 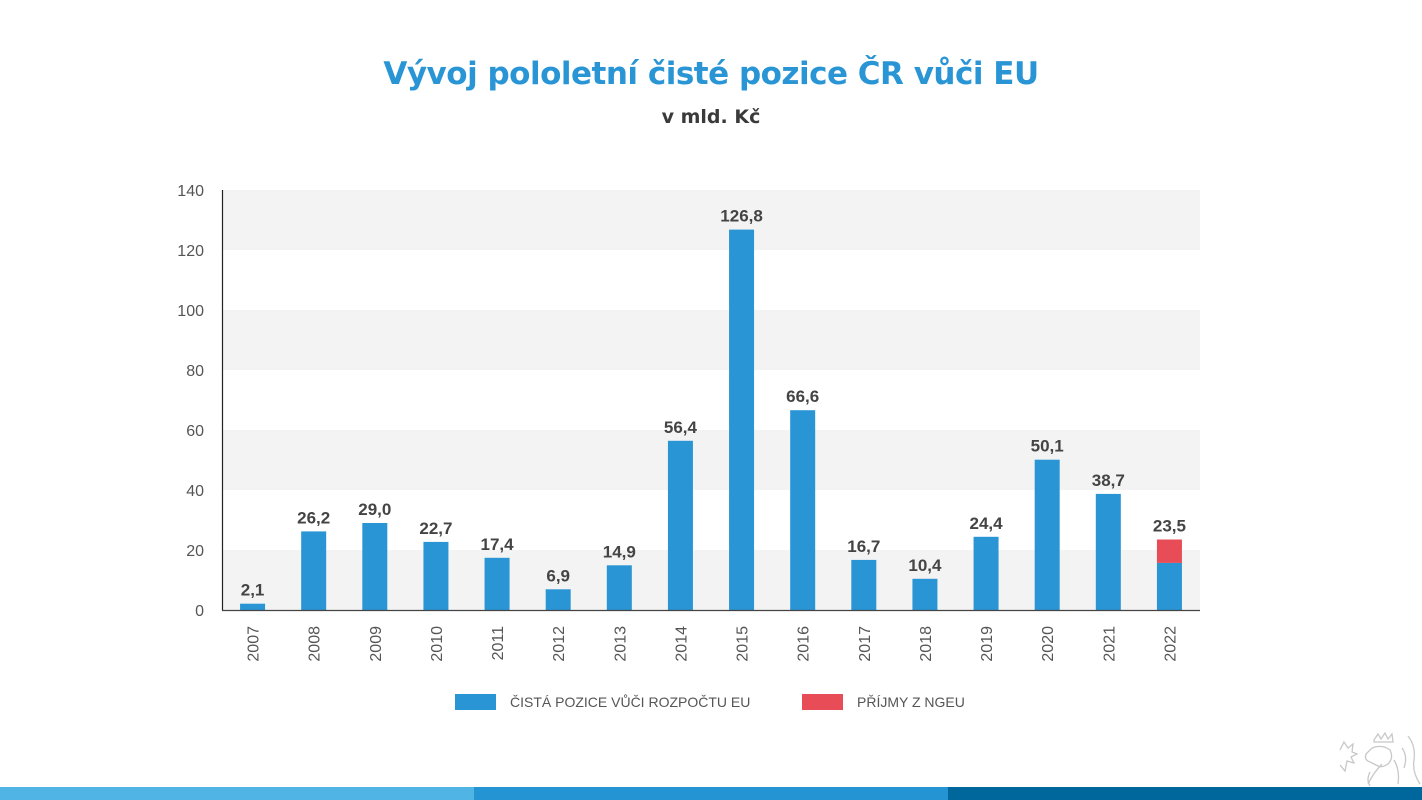 What do you see at coordinates (987, 523) in the screenshot?
I see `data-label-2019: 24,4` at bounding box center [987, 523].